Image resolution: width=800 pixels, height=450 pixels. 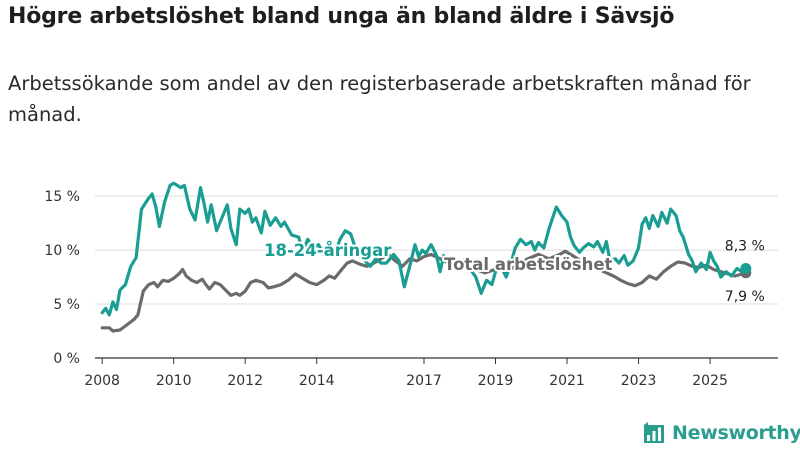 I want to click on end-label-total: 7,9 %, so click(x=745, y=297).